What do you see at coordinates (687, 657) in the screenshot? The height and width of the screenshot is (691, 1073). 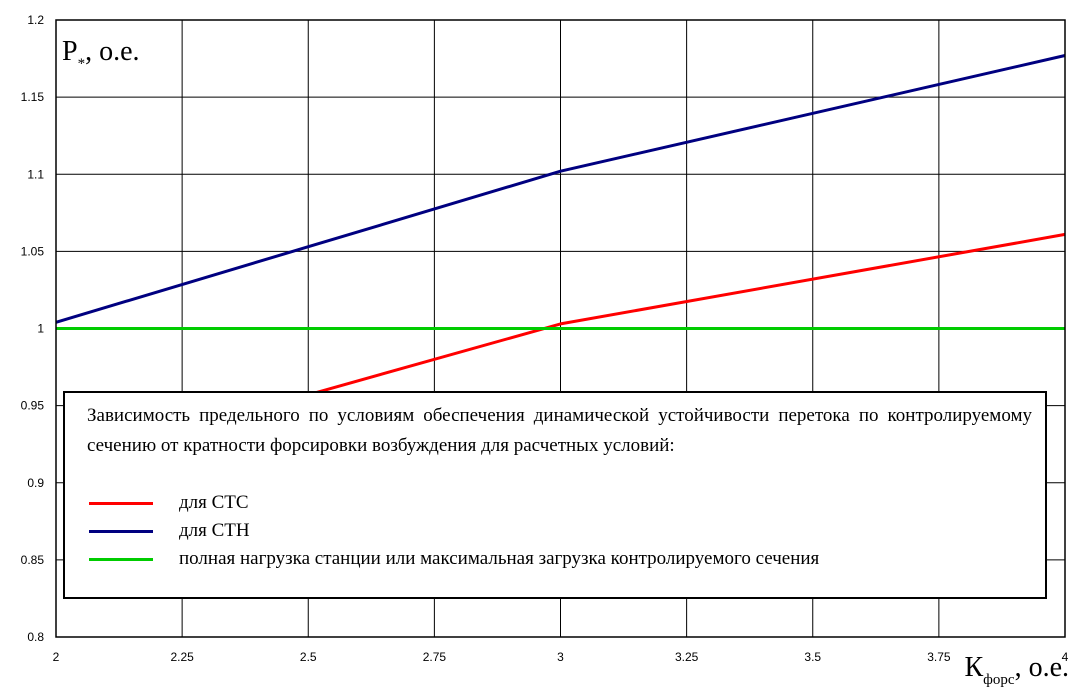 I see `x-tick-label: 3.25` at bounding box center [687, 657].